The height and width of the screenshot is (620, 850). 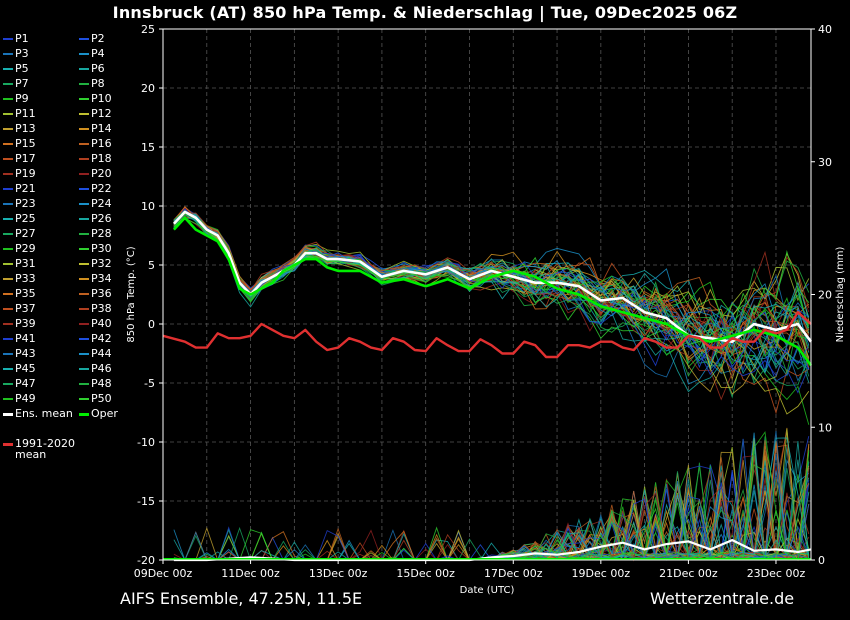 What do you see at coordinates (95, 399) in the screenshot?
I see `legend-item-p50: P50` at bounding box center [95, 399].